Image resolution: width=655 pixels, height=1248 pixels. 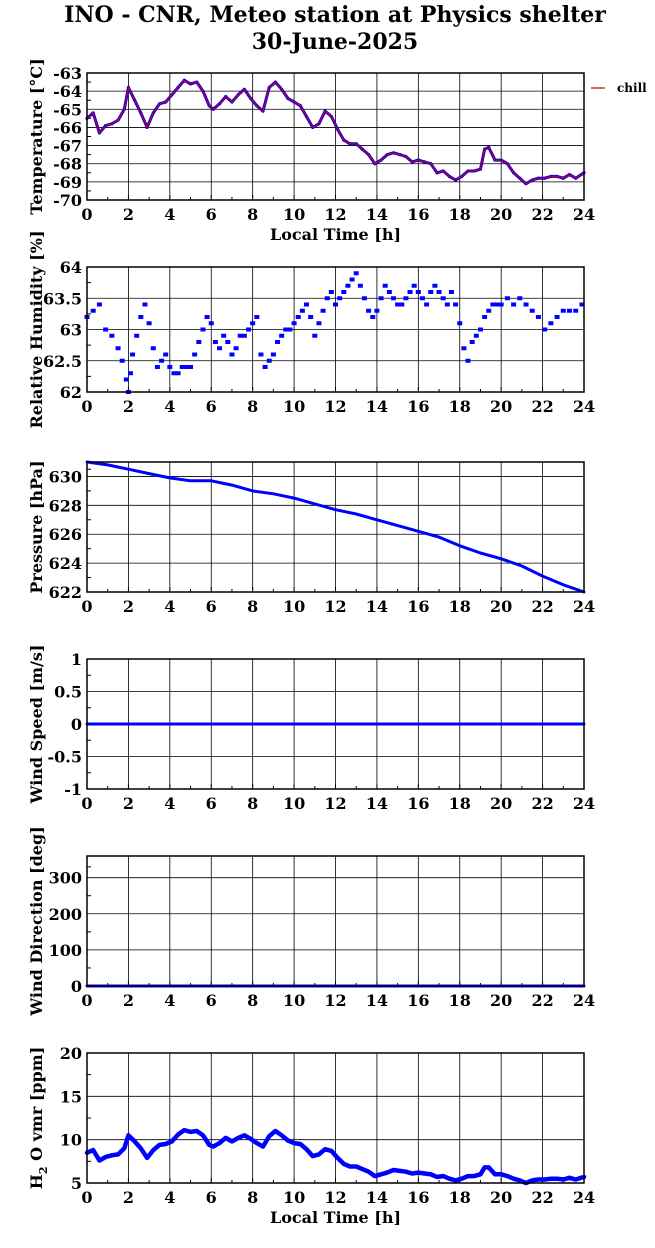 I want to click on y-tick-label: -66, so click(x=67, y=127).